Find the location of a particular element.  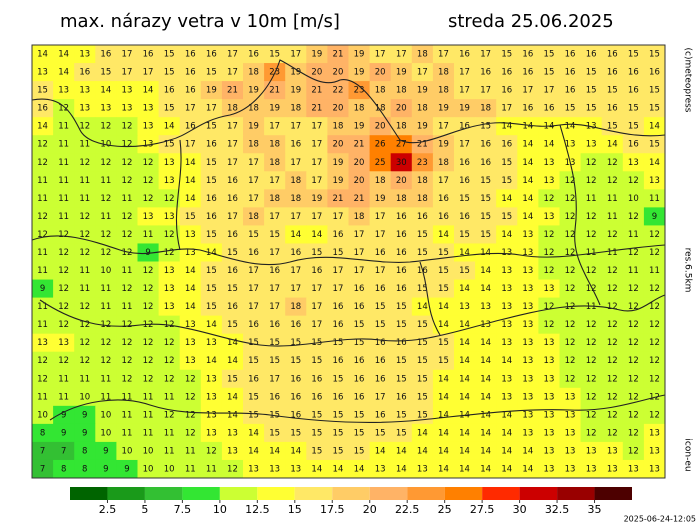

model: icon-eu is located at coordinates (688, 454).